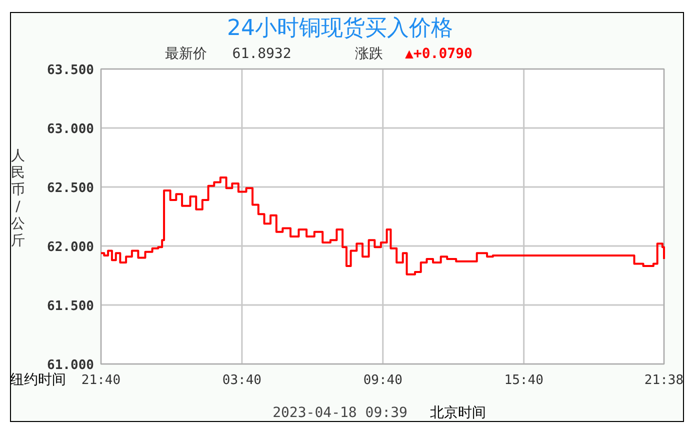 This screenshot has height=436, width=697. Describe the element at coordinates (70, 70) in the screenshot. I see `y-tick-label: 63.500` at that location.